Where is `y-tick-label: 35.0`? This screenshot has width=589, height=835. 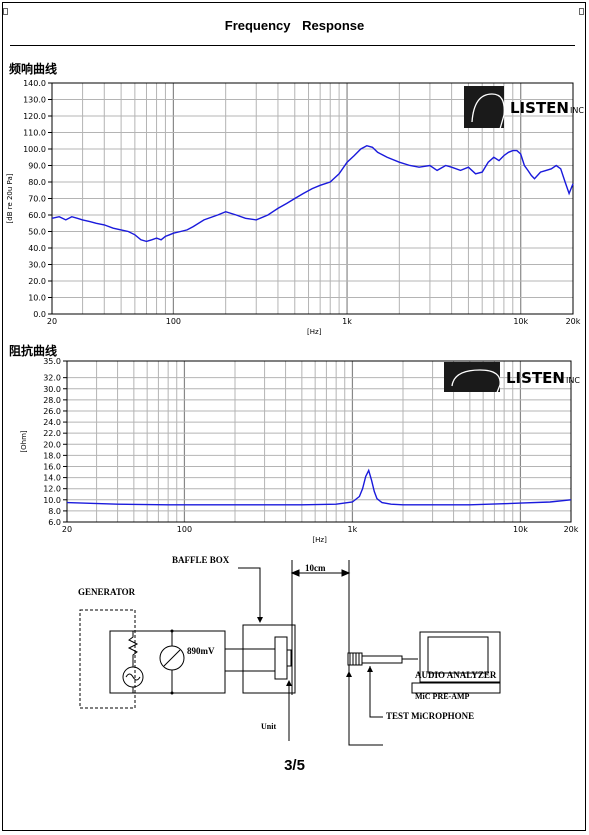
y-tick-label: 35.0 is located at coordinates (52, 361).